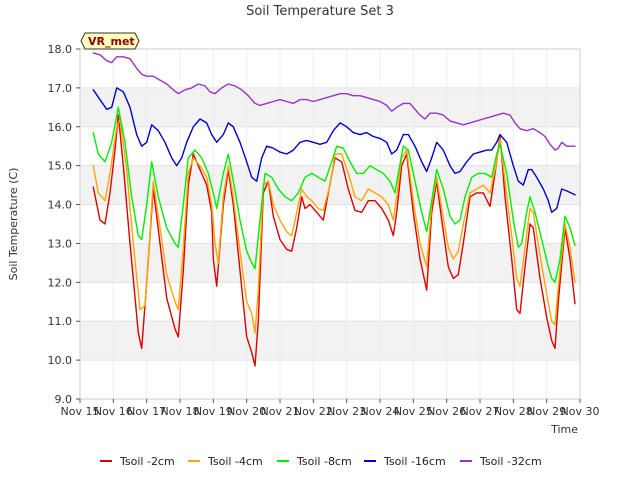 Image resolution: width=640 pixels, height=480 pixels. I want to click on x-tick-label: Nov 29, so click(546, 411).